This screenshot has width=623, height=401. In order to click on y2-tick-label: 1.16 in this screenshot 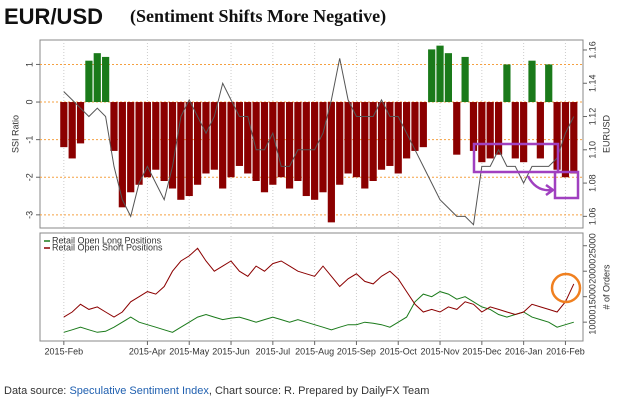, I will do `click(592, 50)`.